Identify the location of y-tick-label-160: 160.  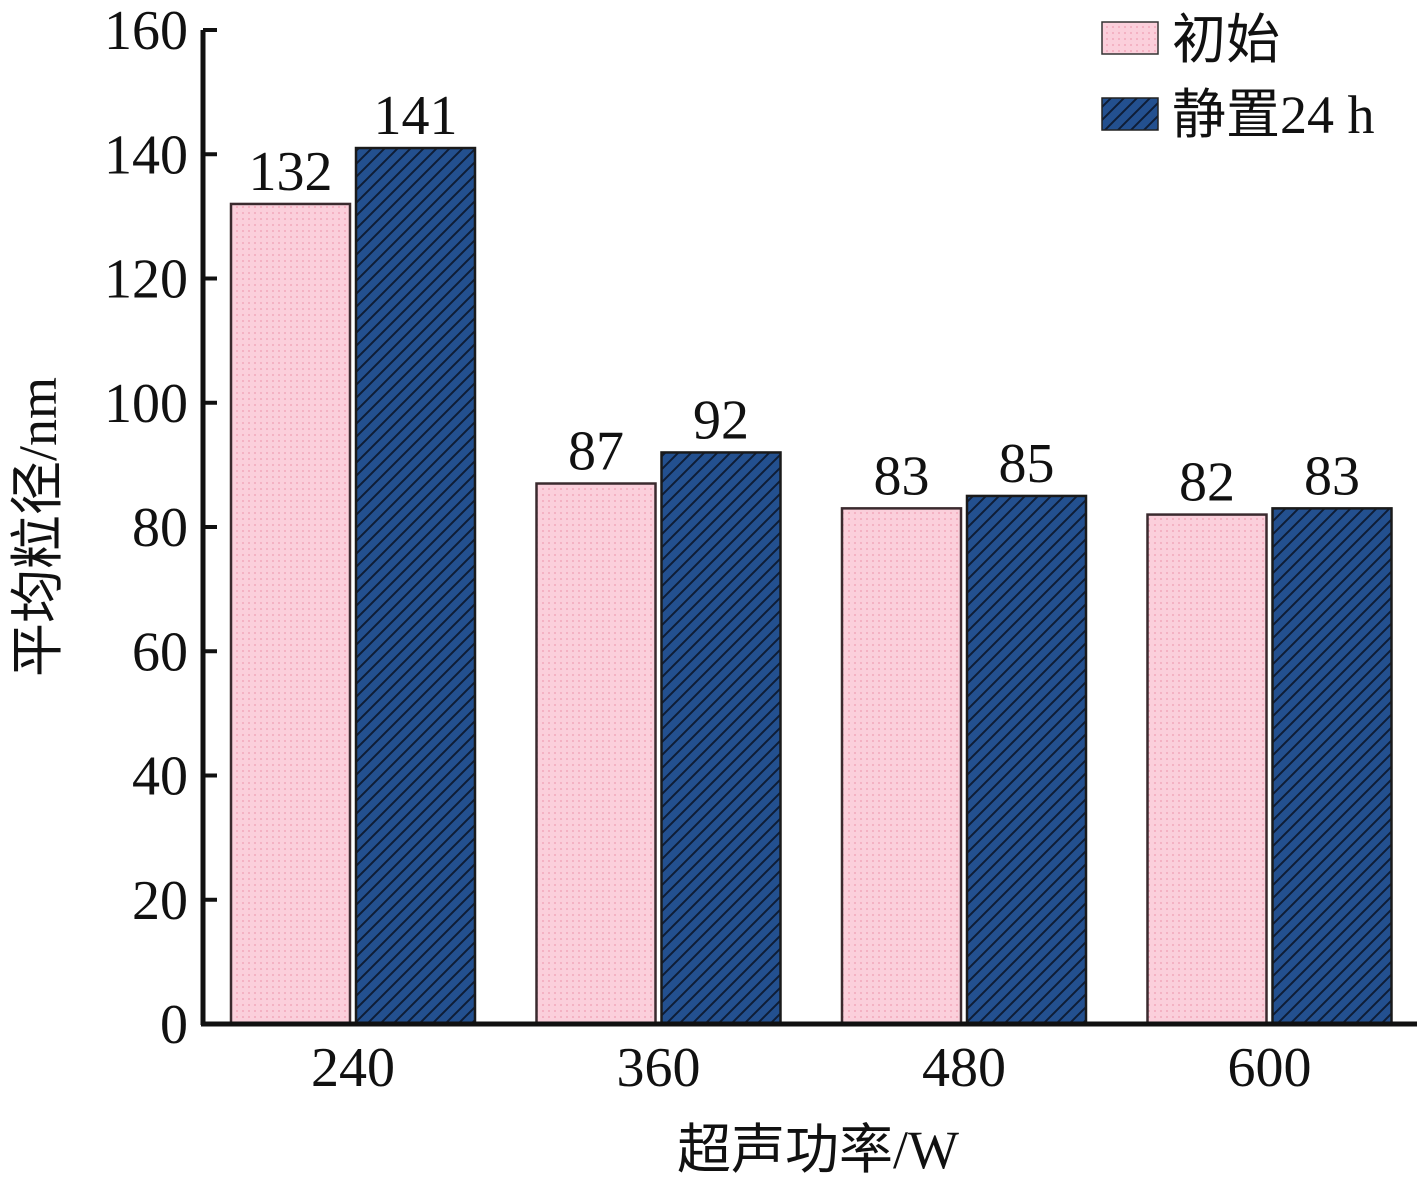
(146, 31).